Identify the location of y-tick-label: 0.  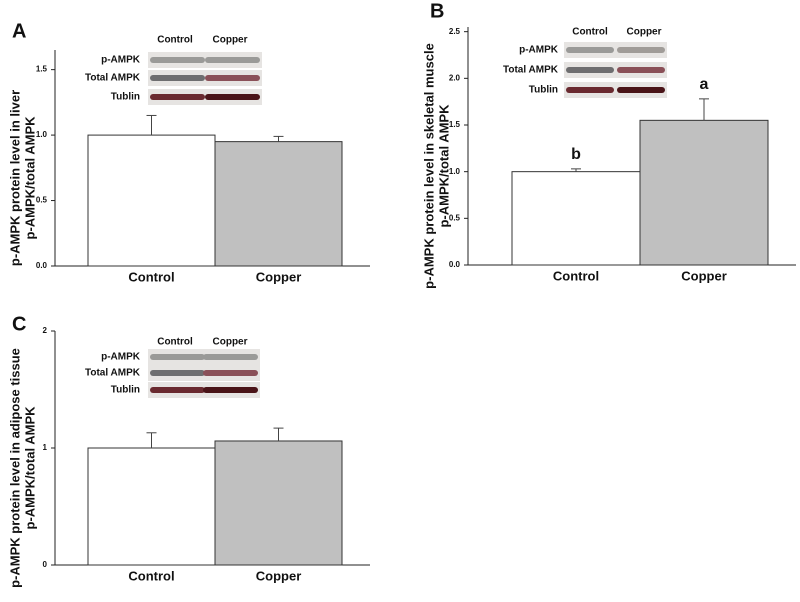
(45, 564).